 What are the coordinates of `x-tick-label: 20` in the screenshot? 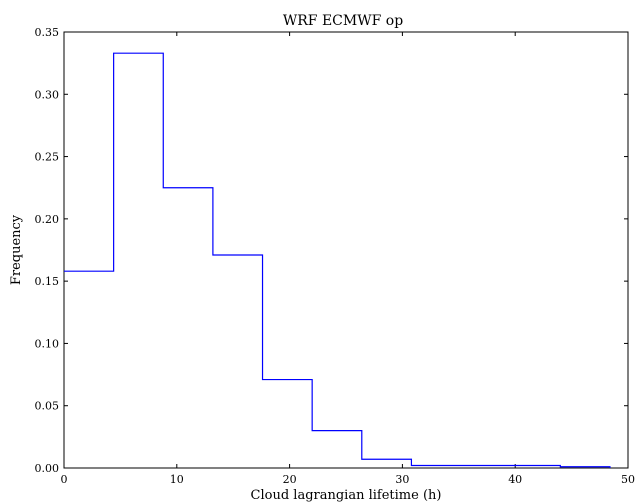 It's located at (290, 479).